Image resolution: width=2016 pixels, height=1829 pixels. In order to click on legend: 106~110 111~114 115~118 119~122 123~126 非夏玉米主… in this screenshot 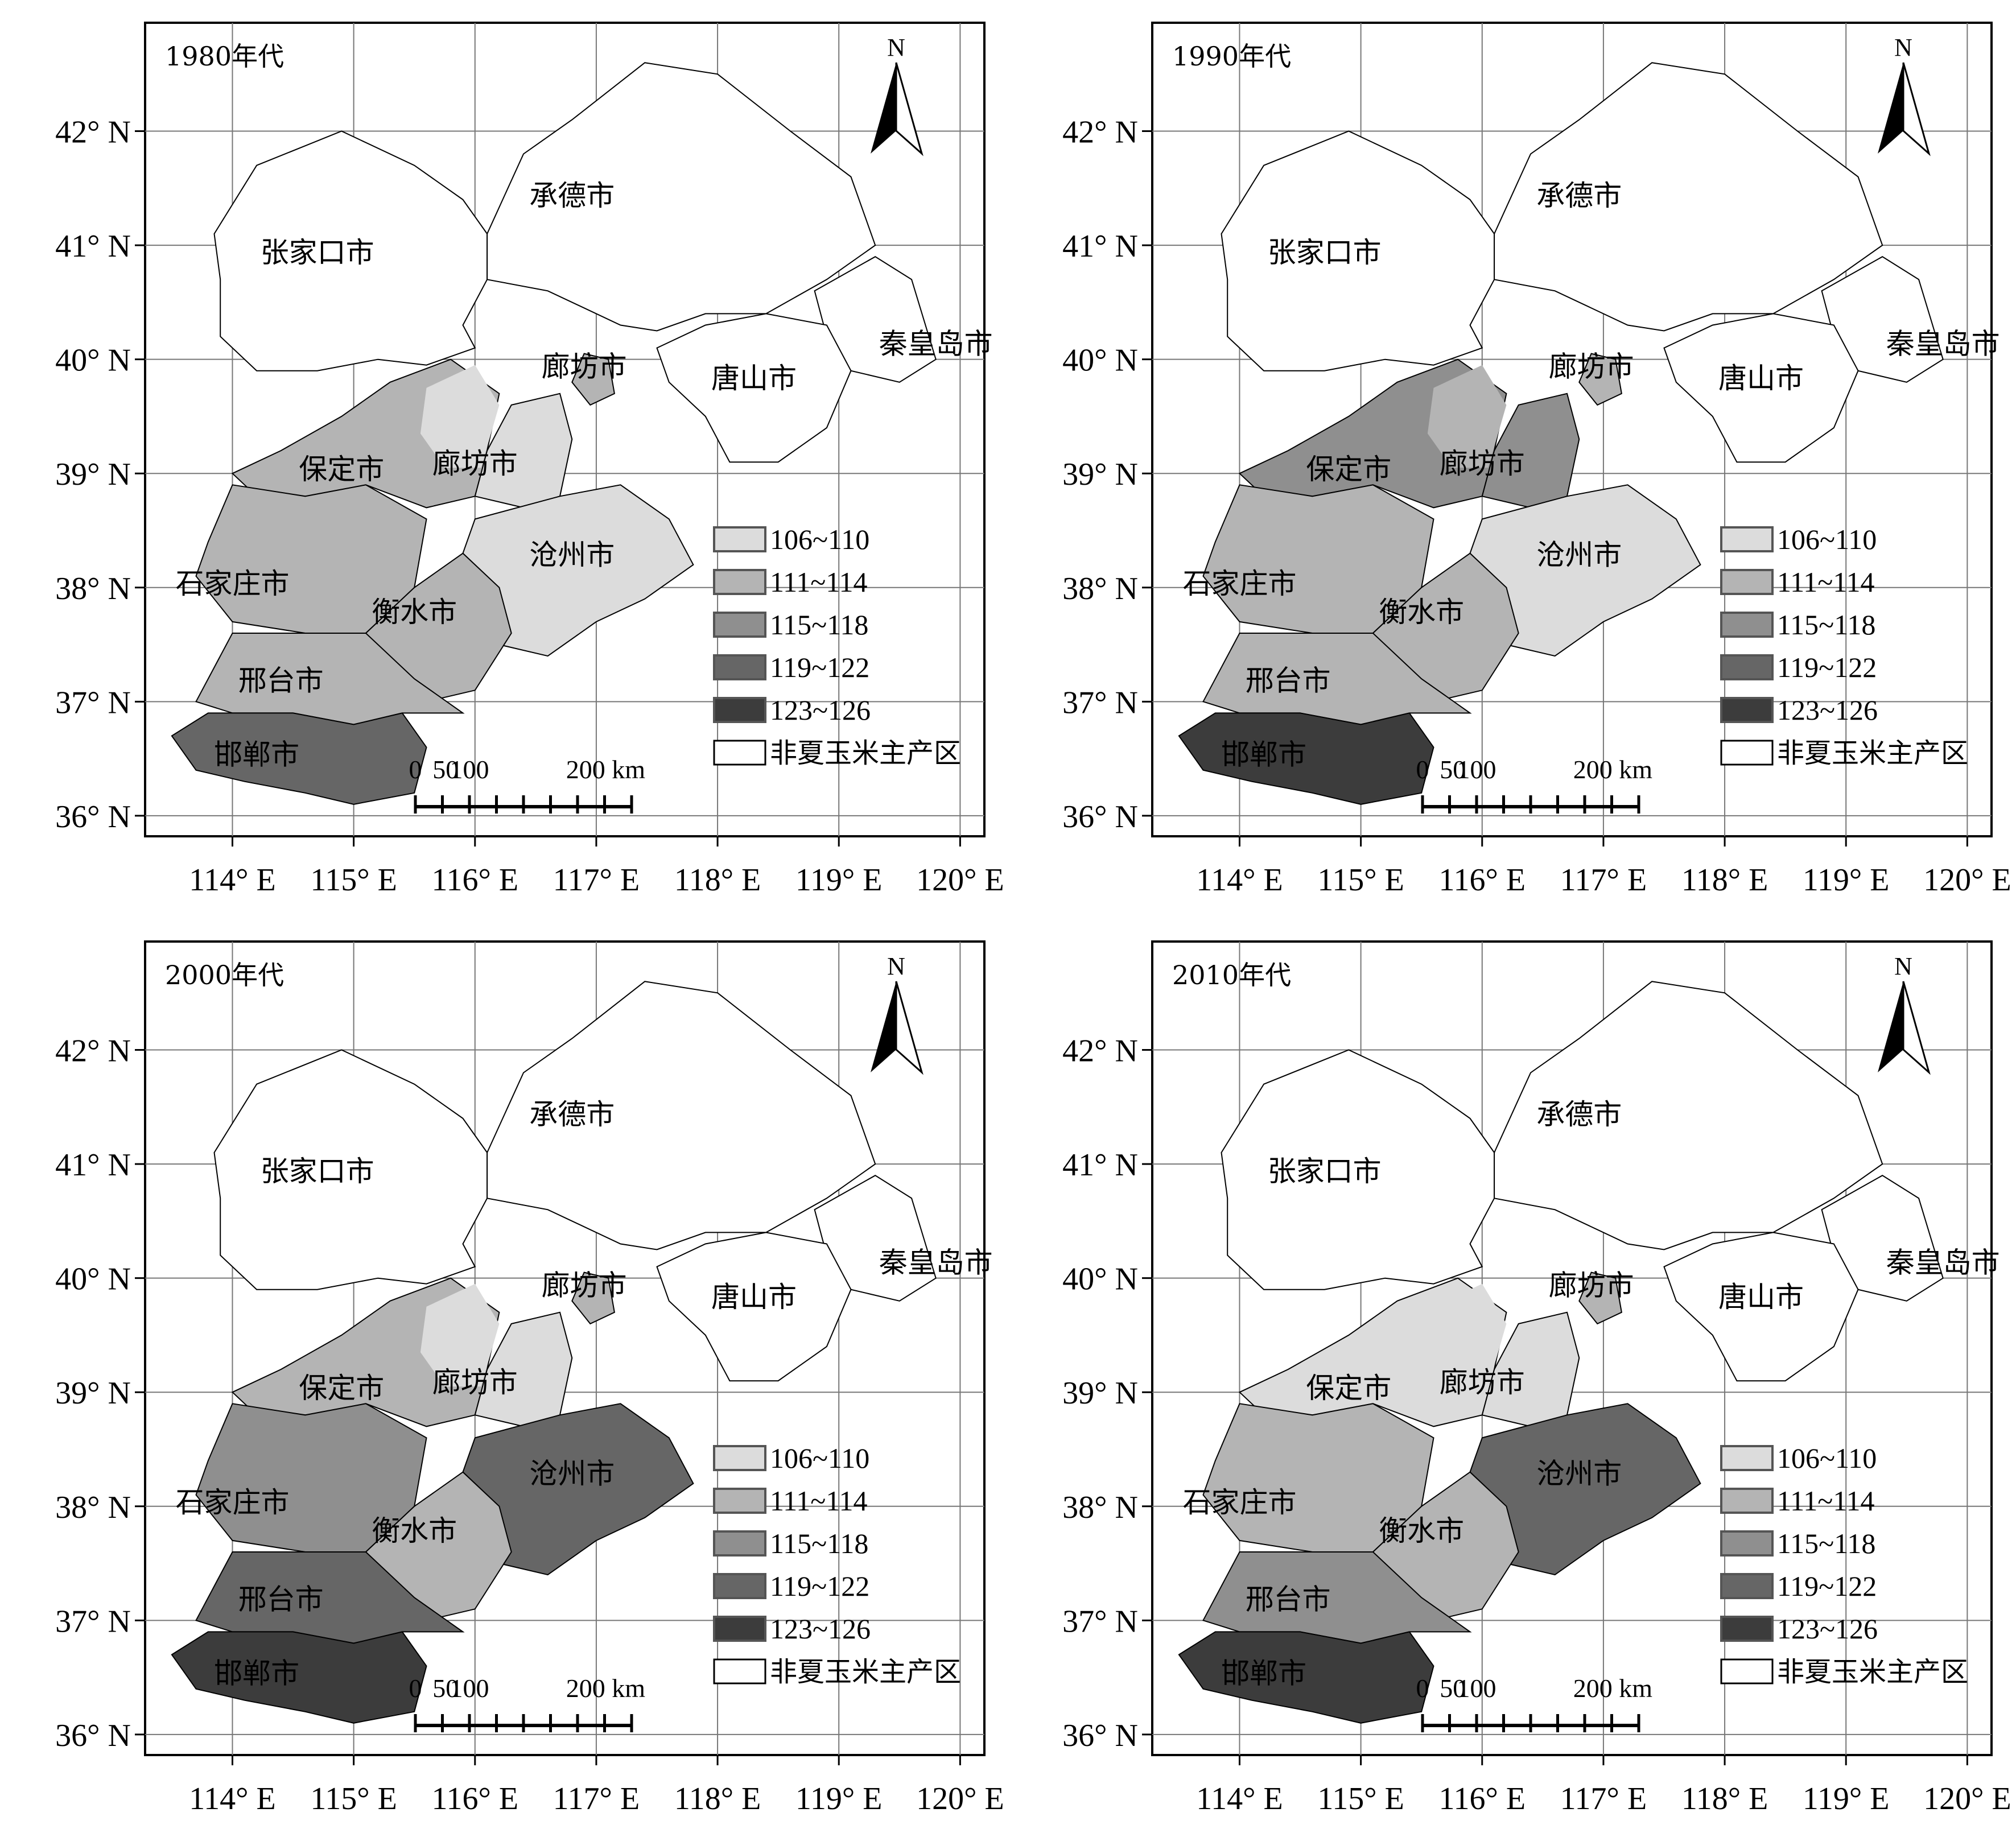, I will do `click(837, 1565)`.